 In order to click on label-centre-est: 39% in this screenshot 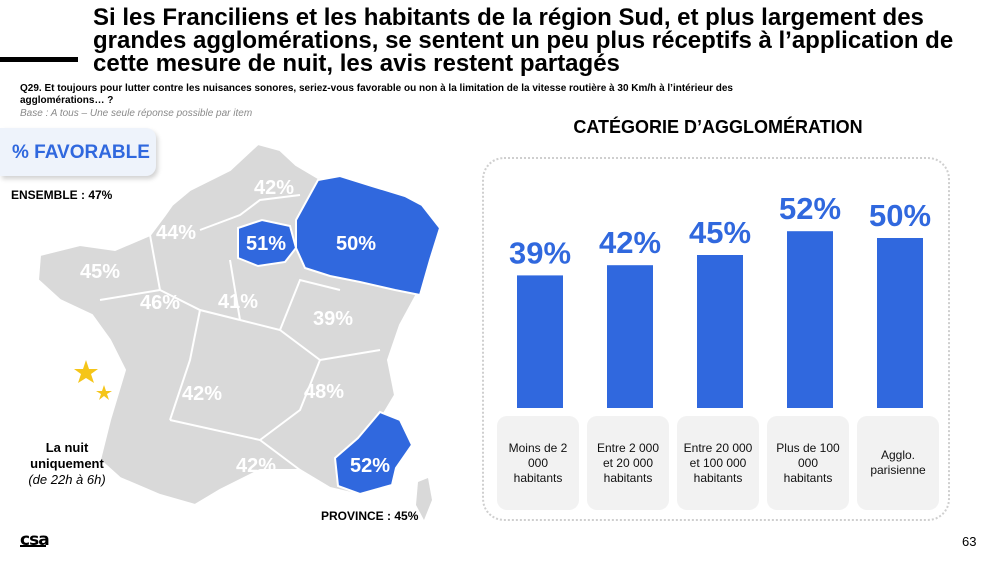, I will do `click(333, 319)`.